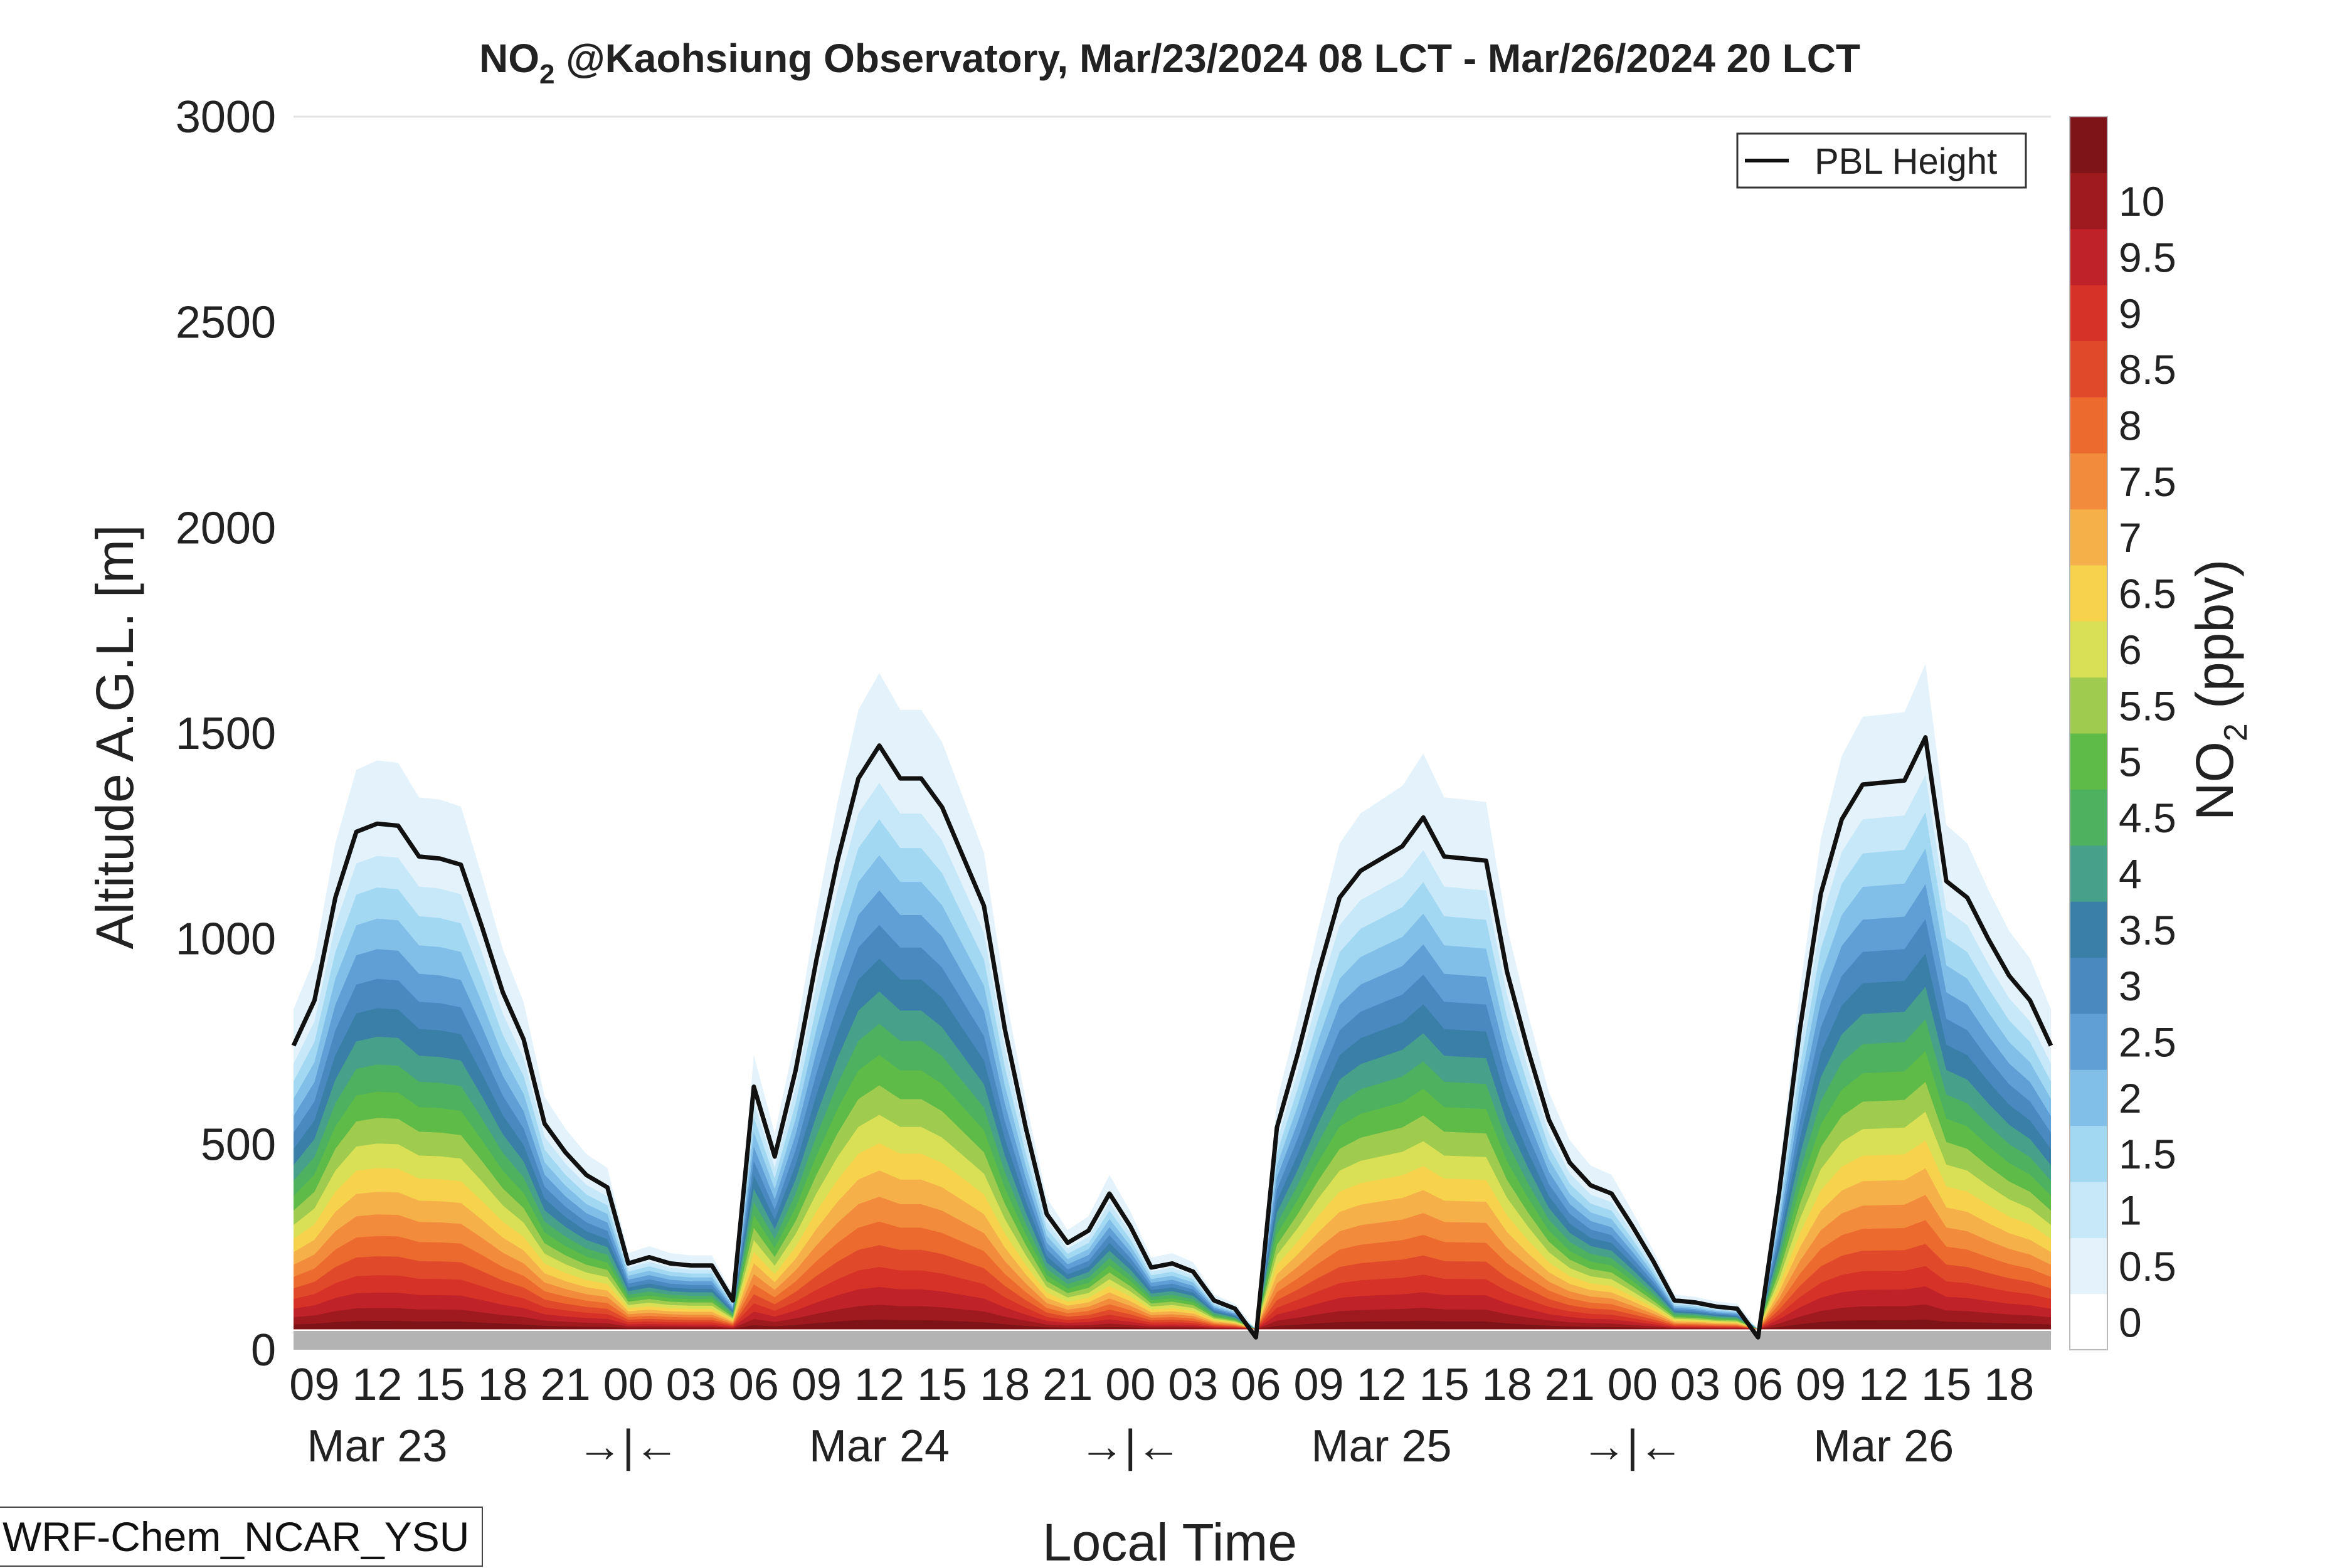 Image resolution: width=2352 pixels, height=1568 pixels. What do you see at coordinates (2130, 537) in the screenshot?
I see `colorbar-tick-label: 7` at bounding box center [2130, 537].